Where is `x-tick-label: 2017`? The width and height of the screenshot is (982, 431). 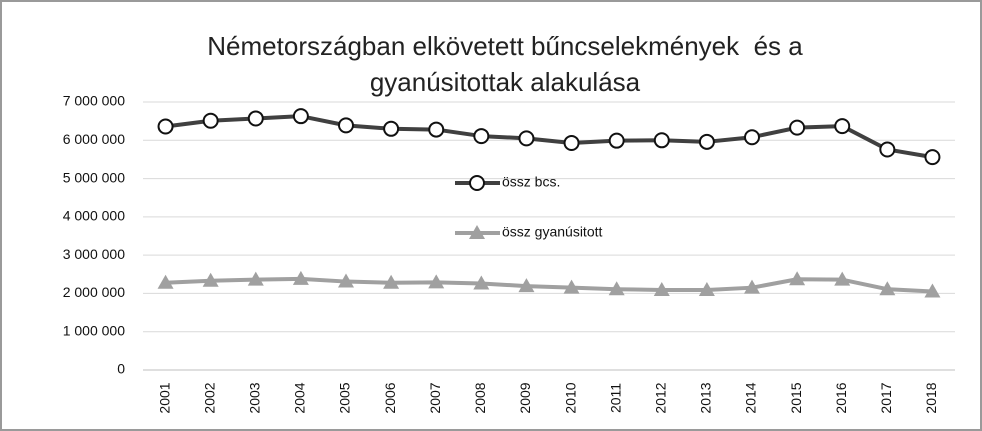
x-tick-label: 2017 is located at coordinates (886, 397).